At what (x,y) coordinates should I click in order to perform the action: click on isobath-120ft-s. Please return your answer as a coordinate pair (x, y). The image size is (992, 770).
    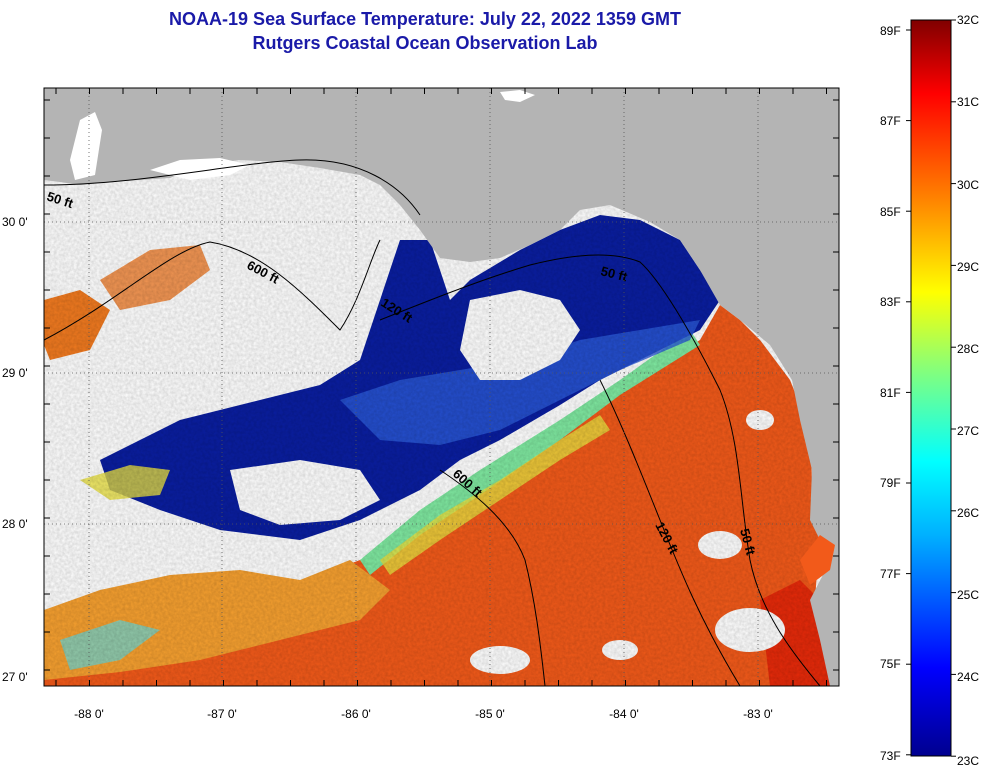
    Looking at the image, I should click on (670, 533).